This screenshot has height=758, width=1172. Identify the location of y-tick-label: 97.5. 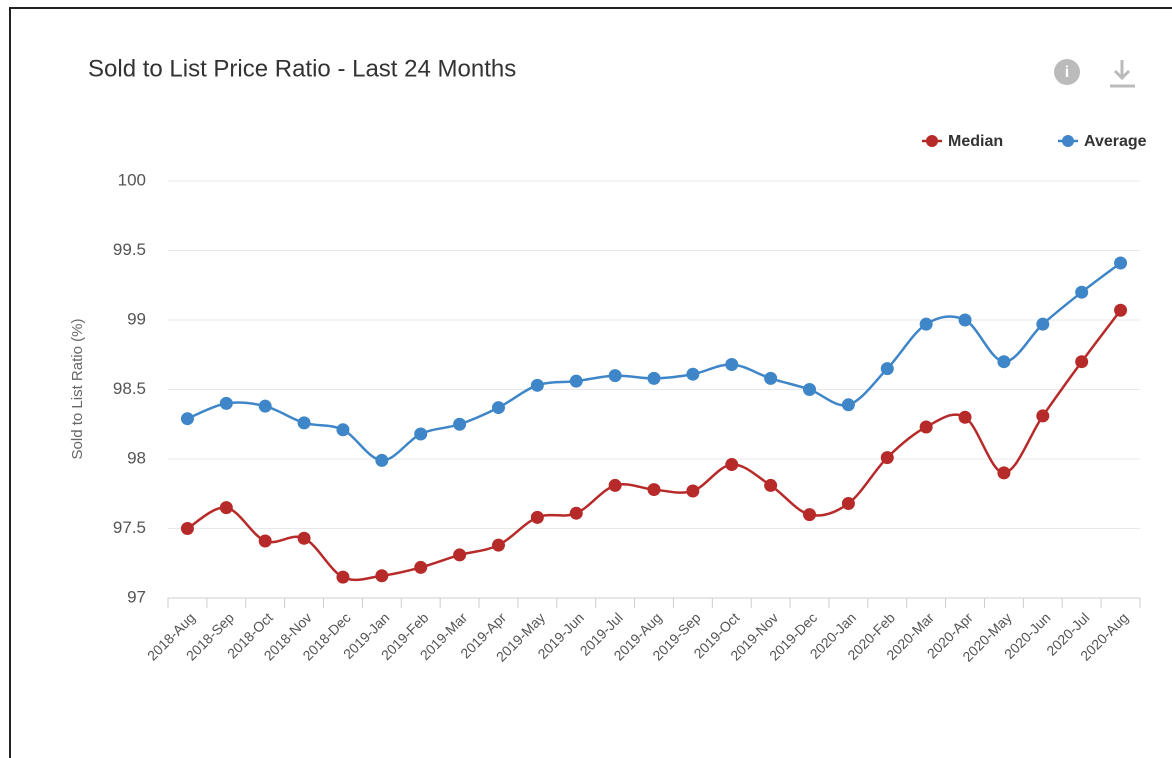
(129, 527).